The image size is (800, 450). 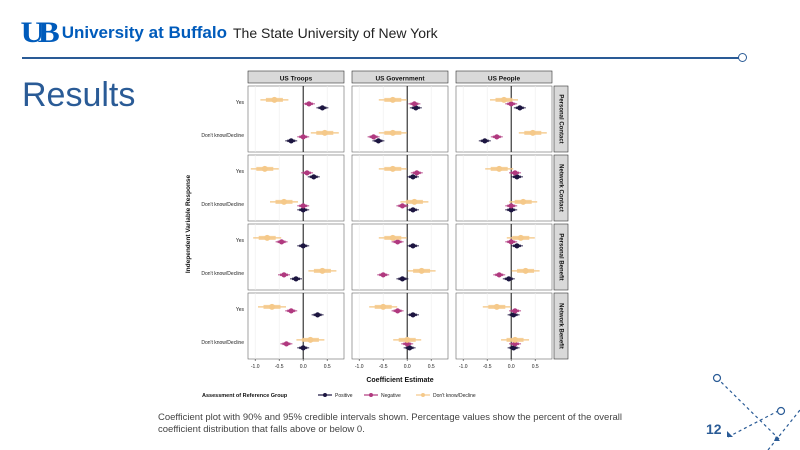 I want to click on university-name: University at Buffalo, so click(x=144, y=32).